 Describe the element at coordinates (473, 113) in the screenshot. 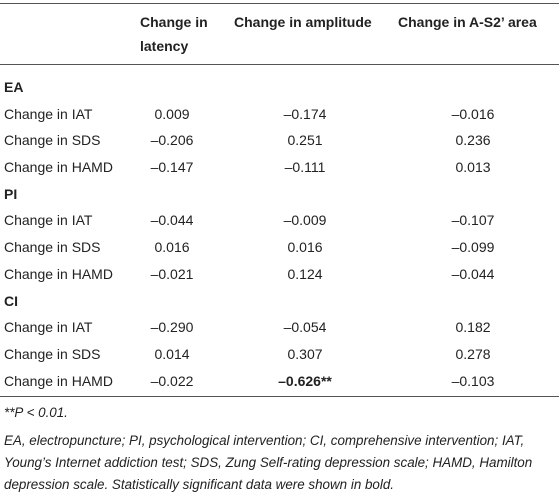

I see `cell: –0.016` at that location.